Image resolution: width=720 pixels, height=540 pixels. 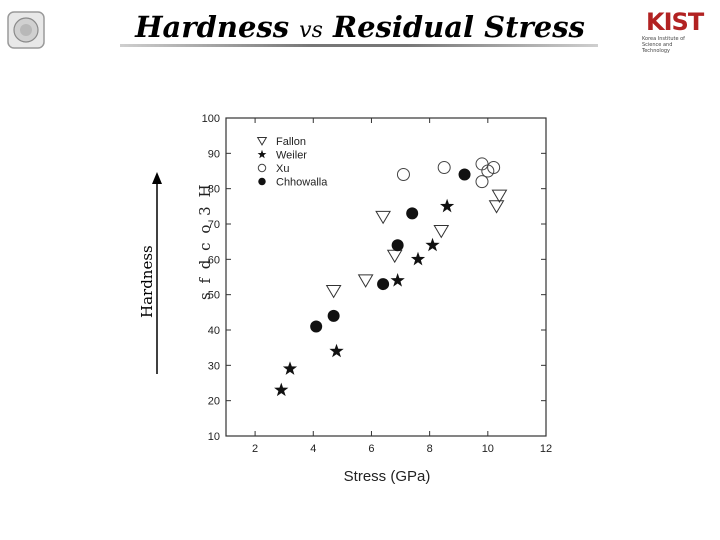 What do you see at coordinates (262, 141) in the screenshot?
I see `legend-marker-fallon` at bounding box center [262, 141].